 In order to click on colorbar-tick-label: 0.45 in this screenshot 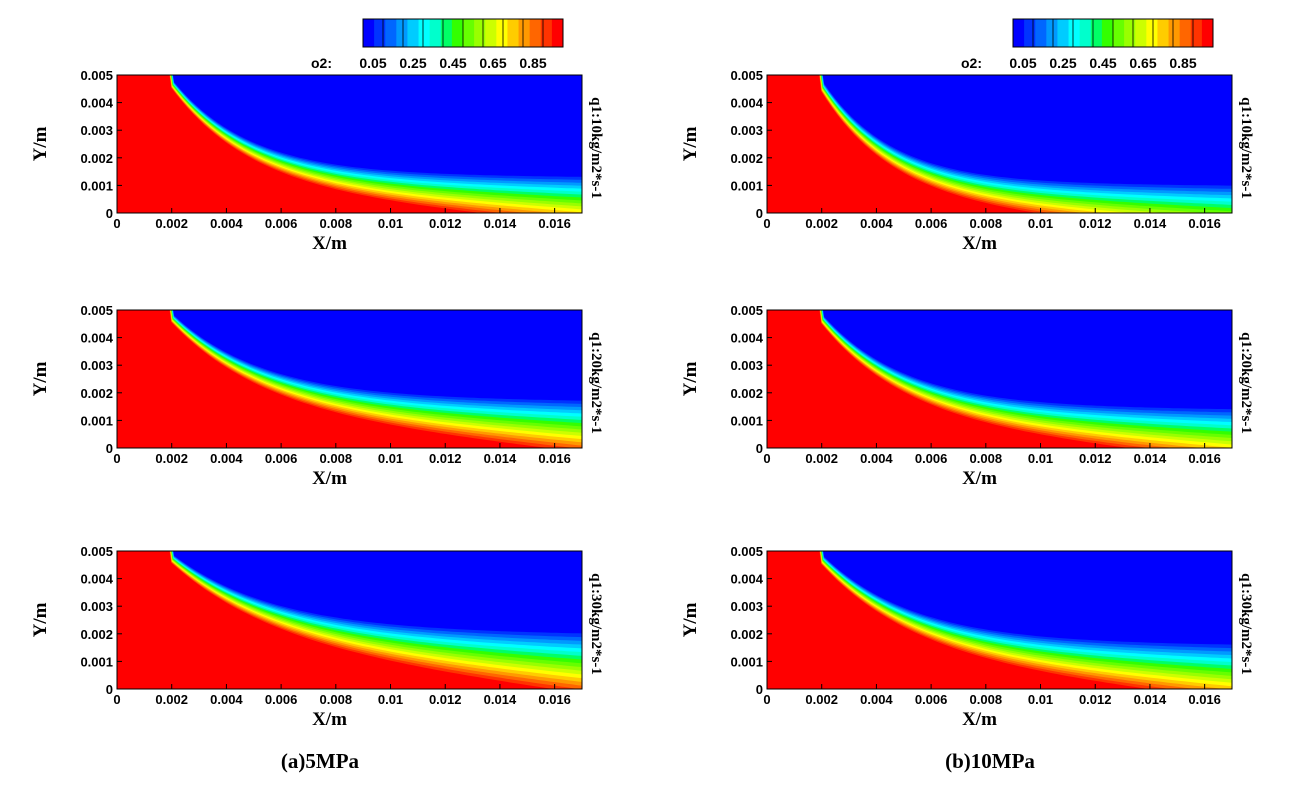, I will do `click(452, 63)`.